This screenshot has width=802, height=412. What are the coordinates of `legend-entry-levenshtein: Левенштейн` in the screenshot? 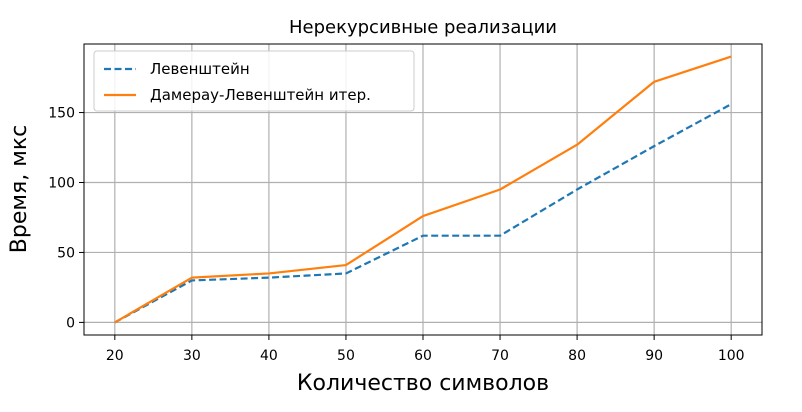 It's located at (200, 69).